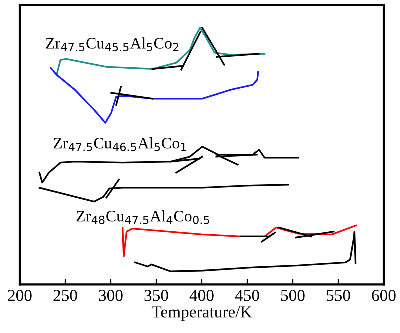  What do you see at coordinates (20, 296) in the screenshot?
I see `x-tick-label: 200` at bounding box center [20, 296].